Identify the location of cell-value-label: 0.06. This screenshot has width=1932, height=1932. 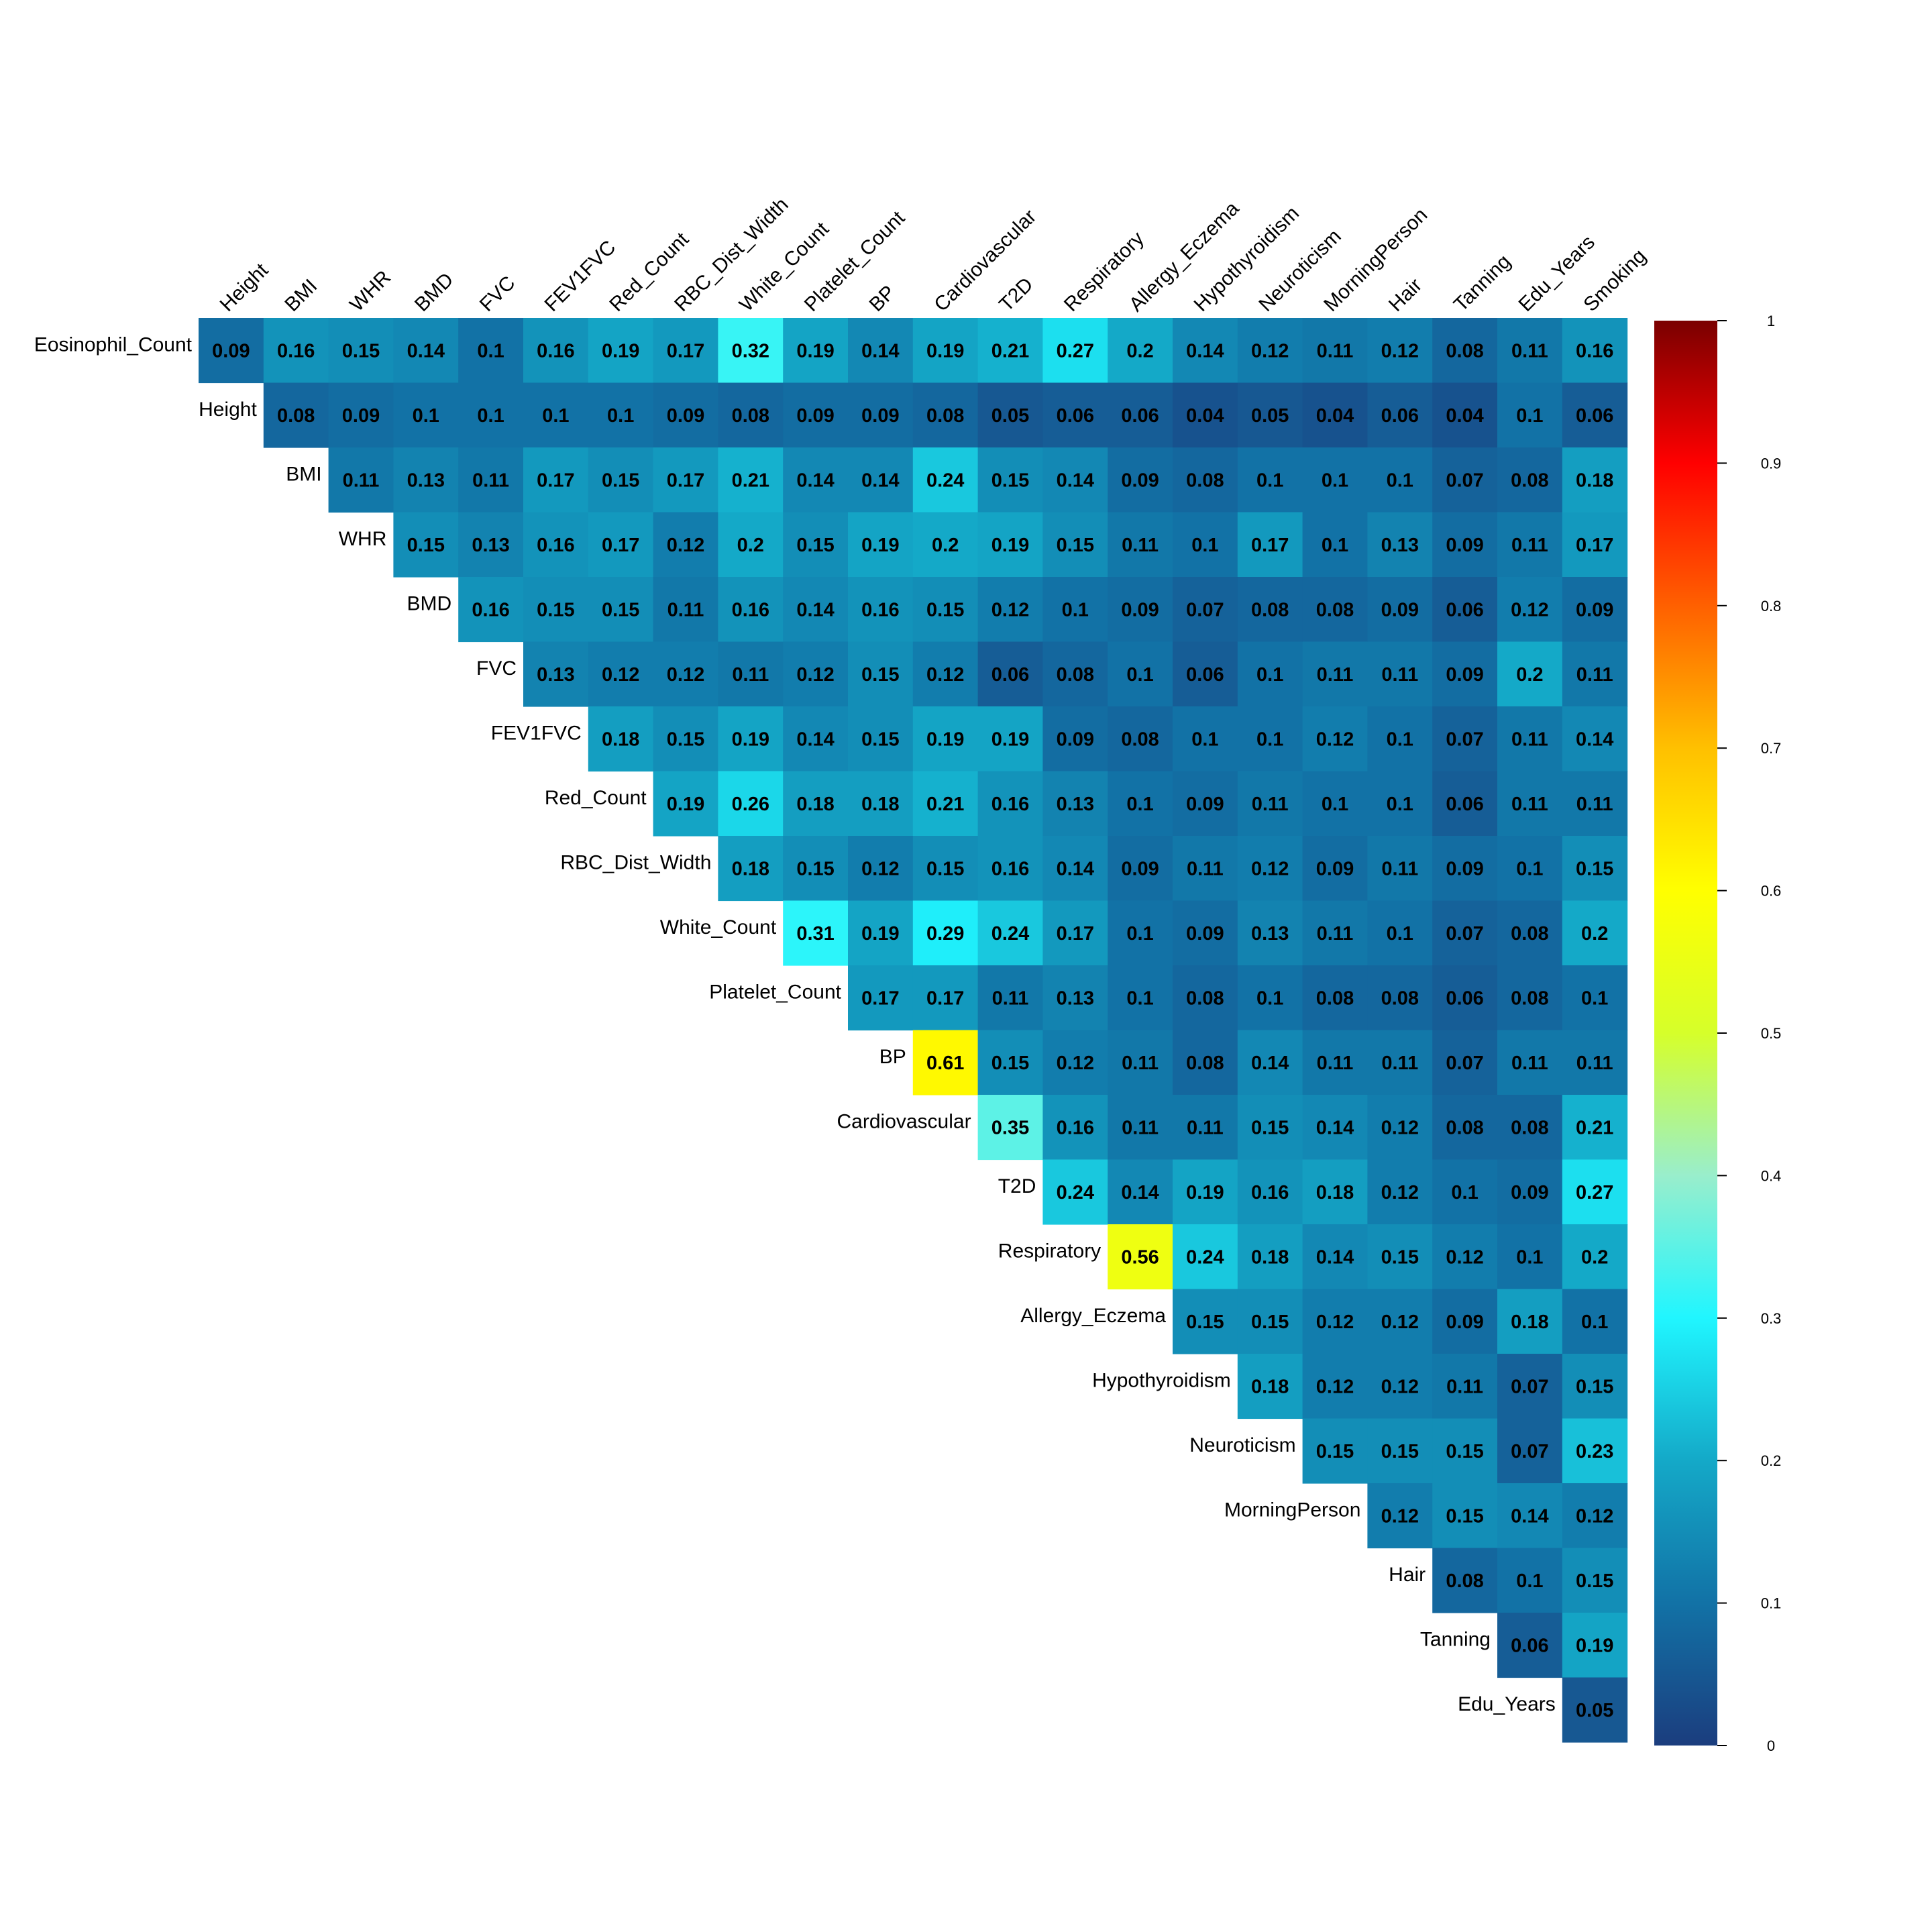
(1464, 998).